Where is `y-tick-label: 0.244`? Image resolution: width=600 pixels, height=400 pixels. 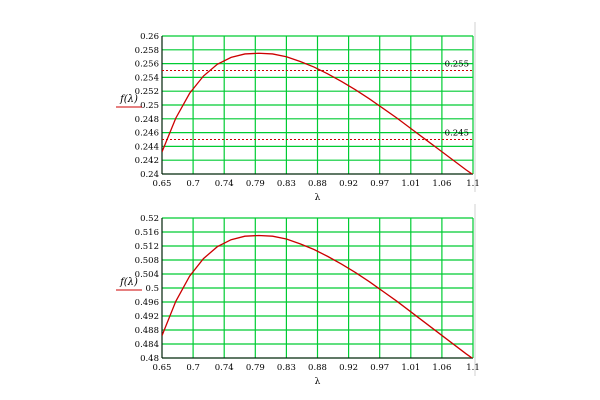 y-tick-label: 0.244 is located at coordinates (147, 147).